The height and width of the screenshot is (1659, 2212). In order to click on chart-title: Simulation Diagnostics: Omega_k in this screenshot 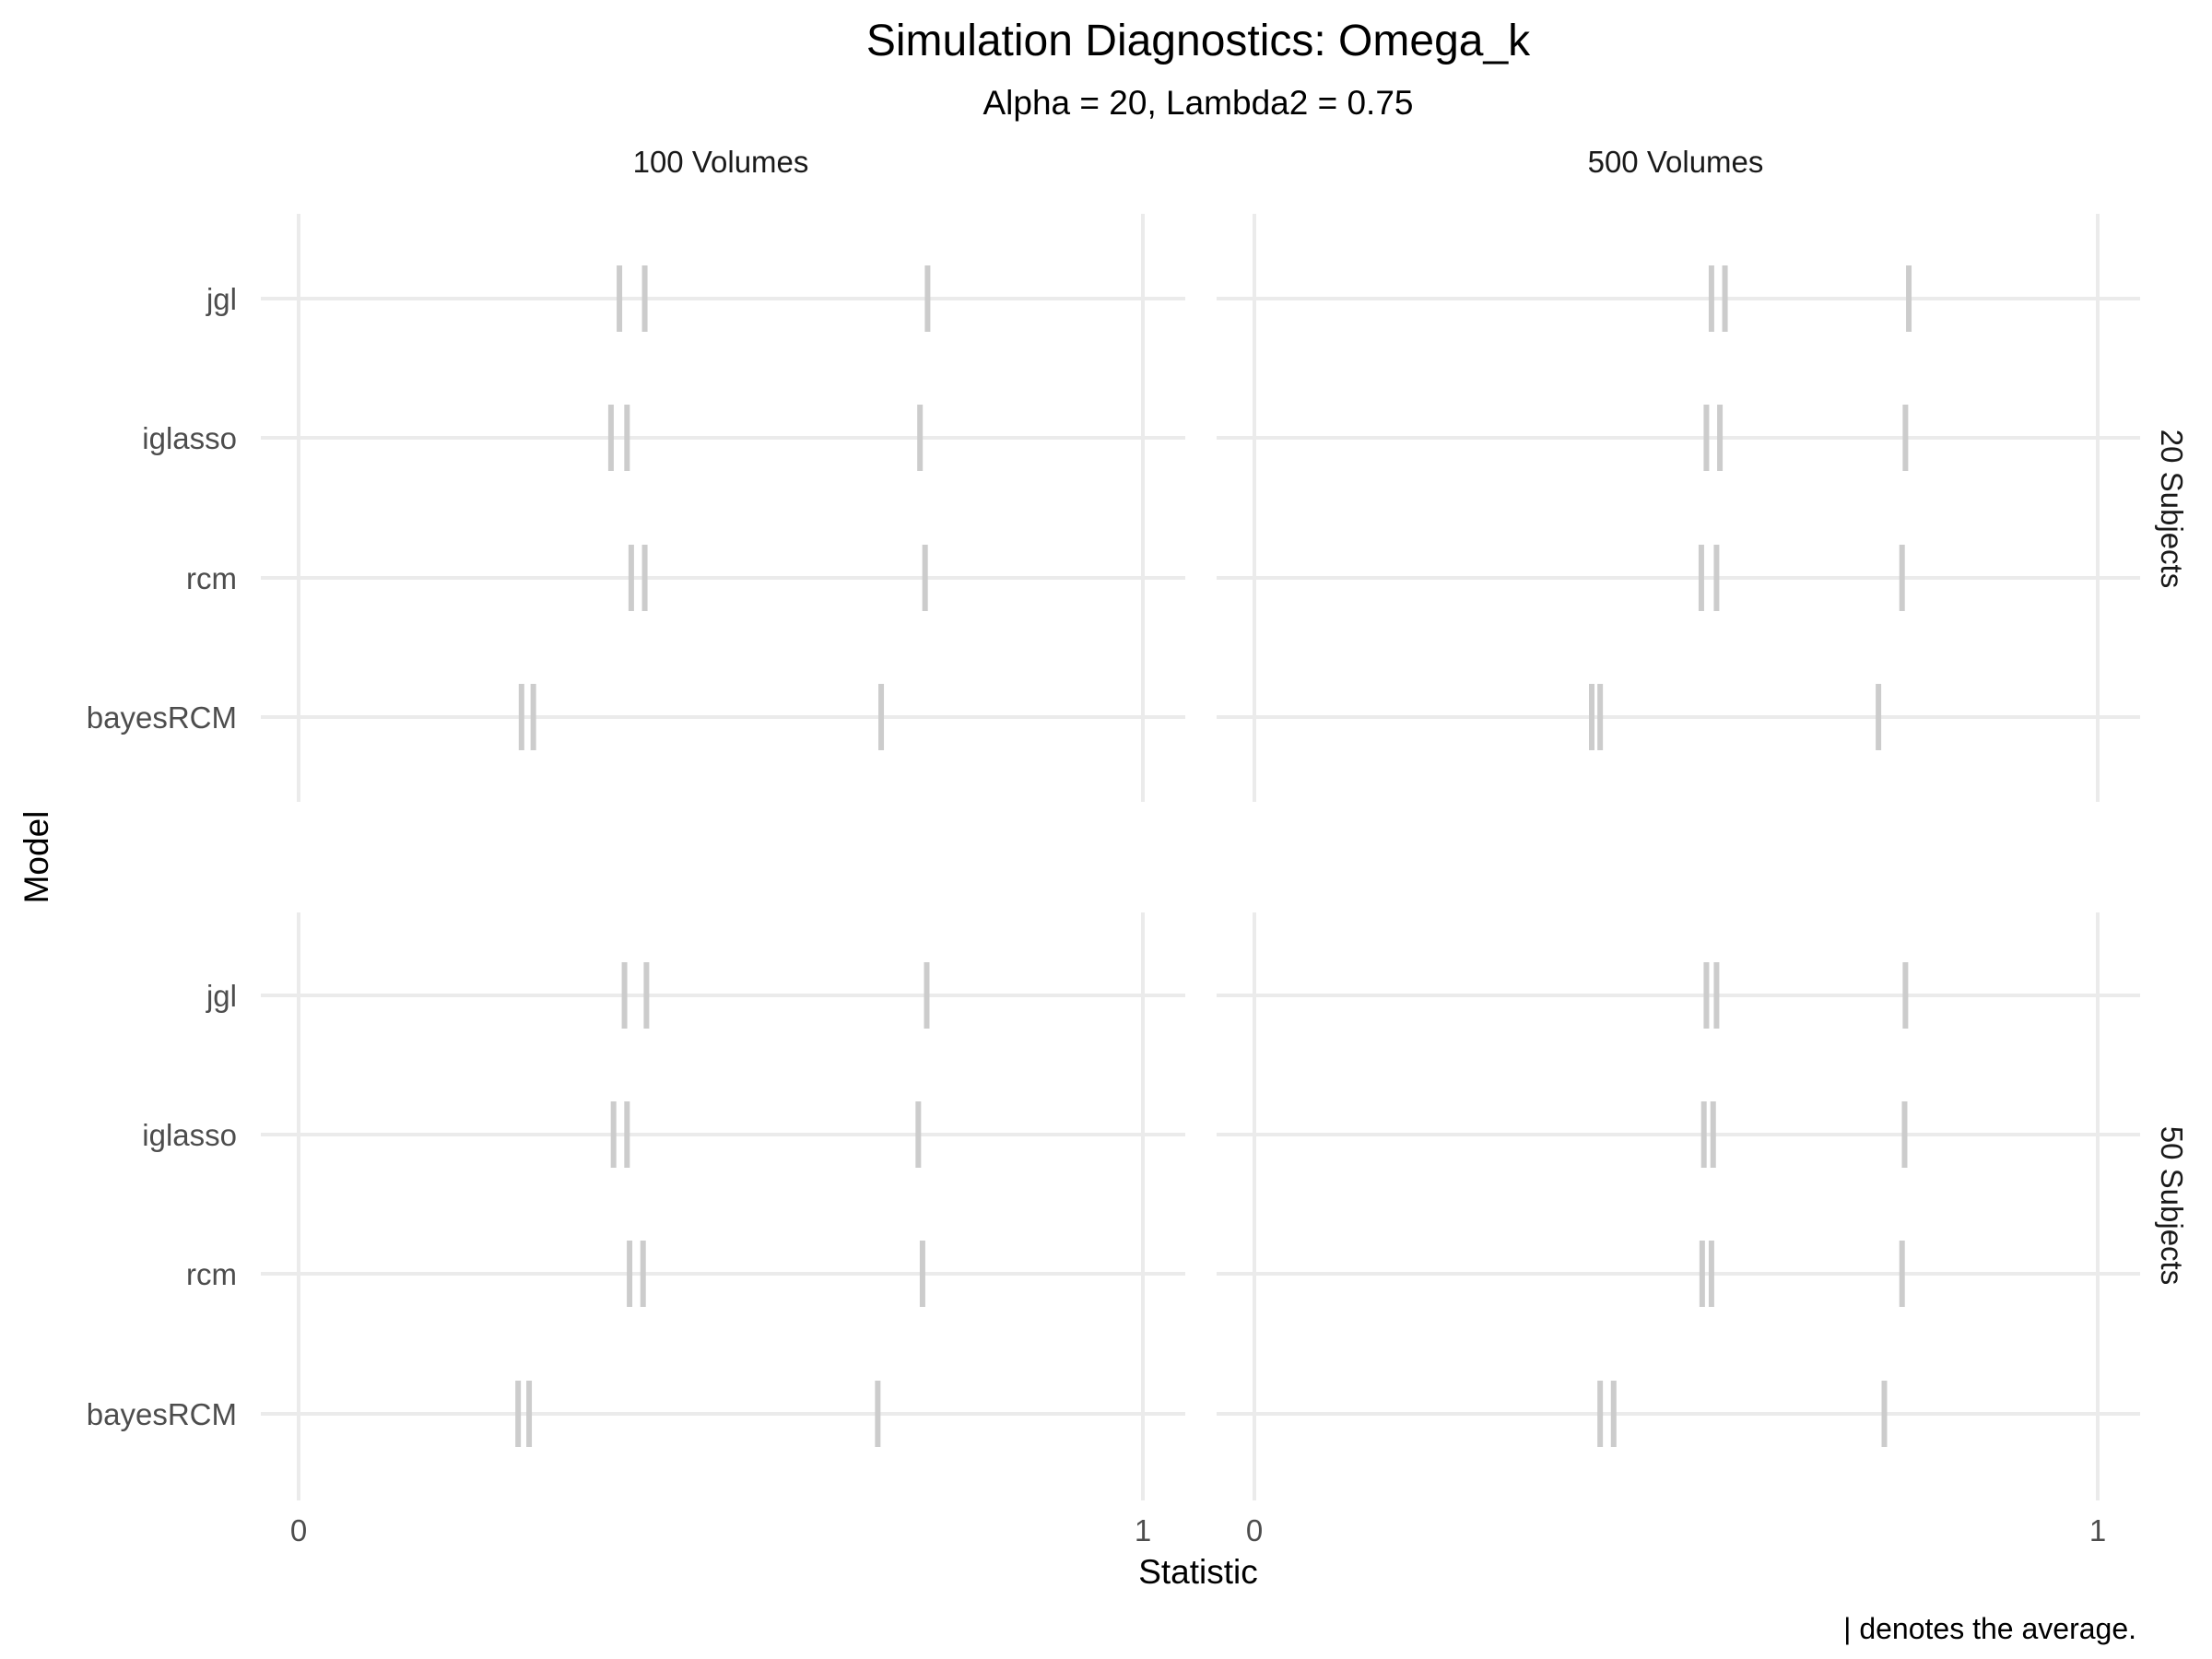, I will do `click(1198, 41)`.